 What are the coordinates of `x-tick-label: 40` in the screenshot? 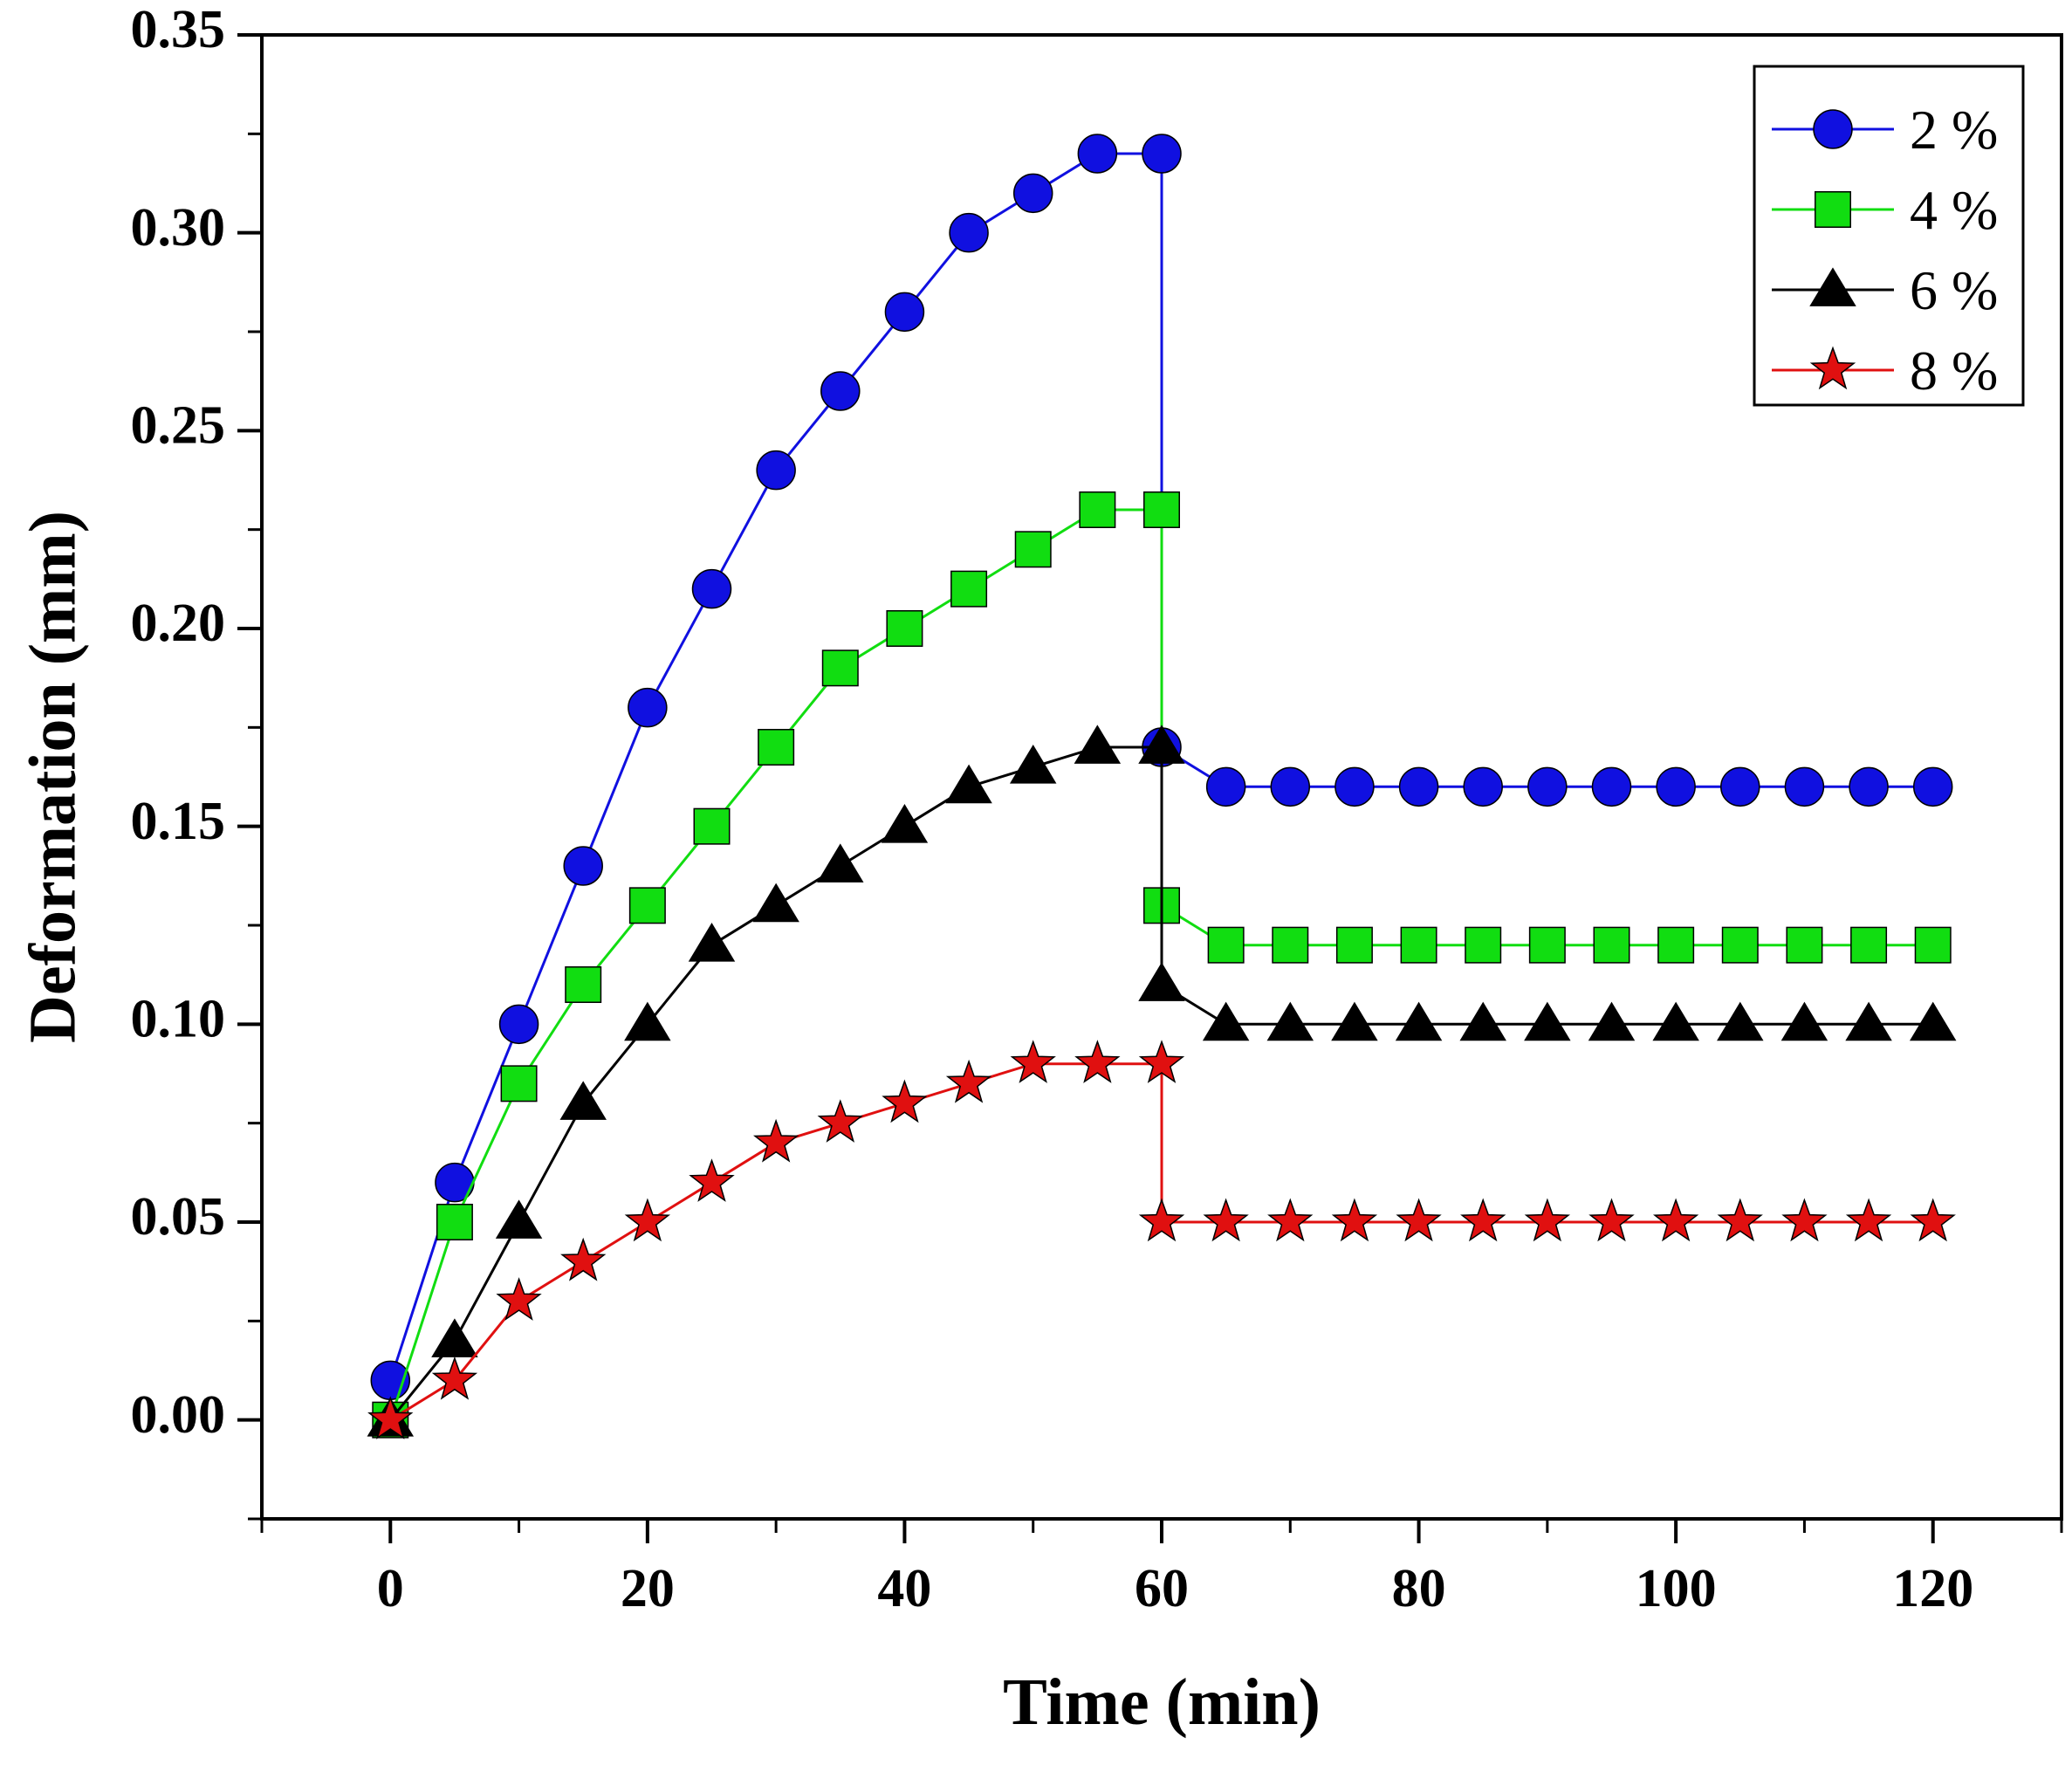 It's located at (904, 1588).